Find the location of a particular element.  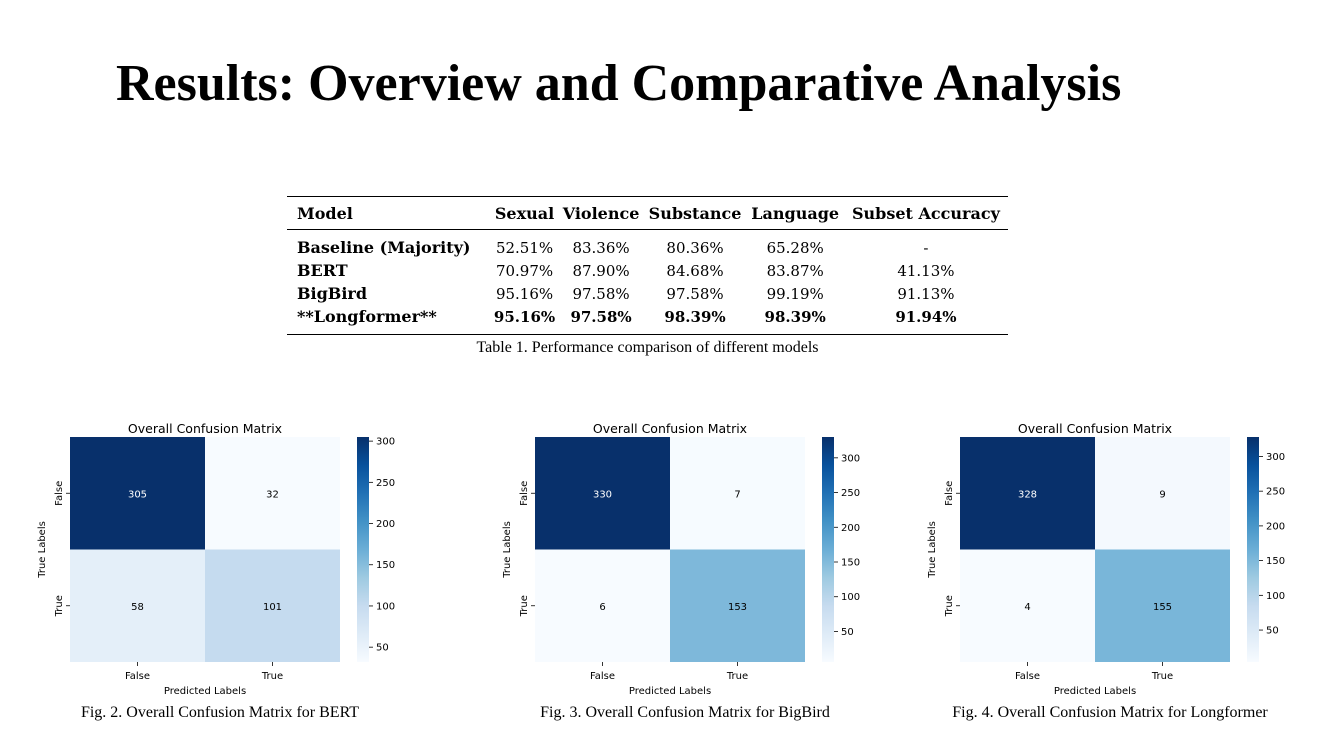

header-violence: Violence is located at coordinates (601, 213).